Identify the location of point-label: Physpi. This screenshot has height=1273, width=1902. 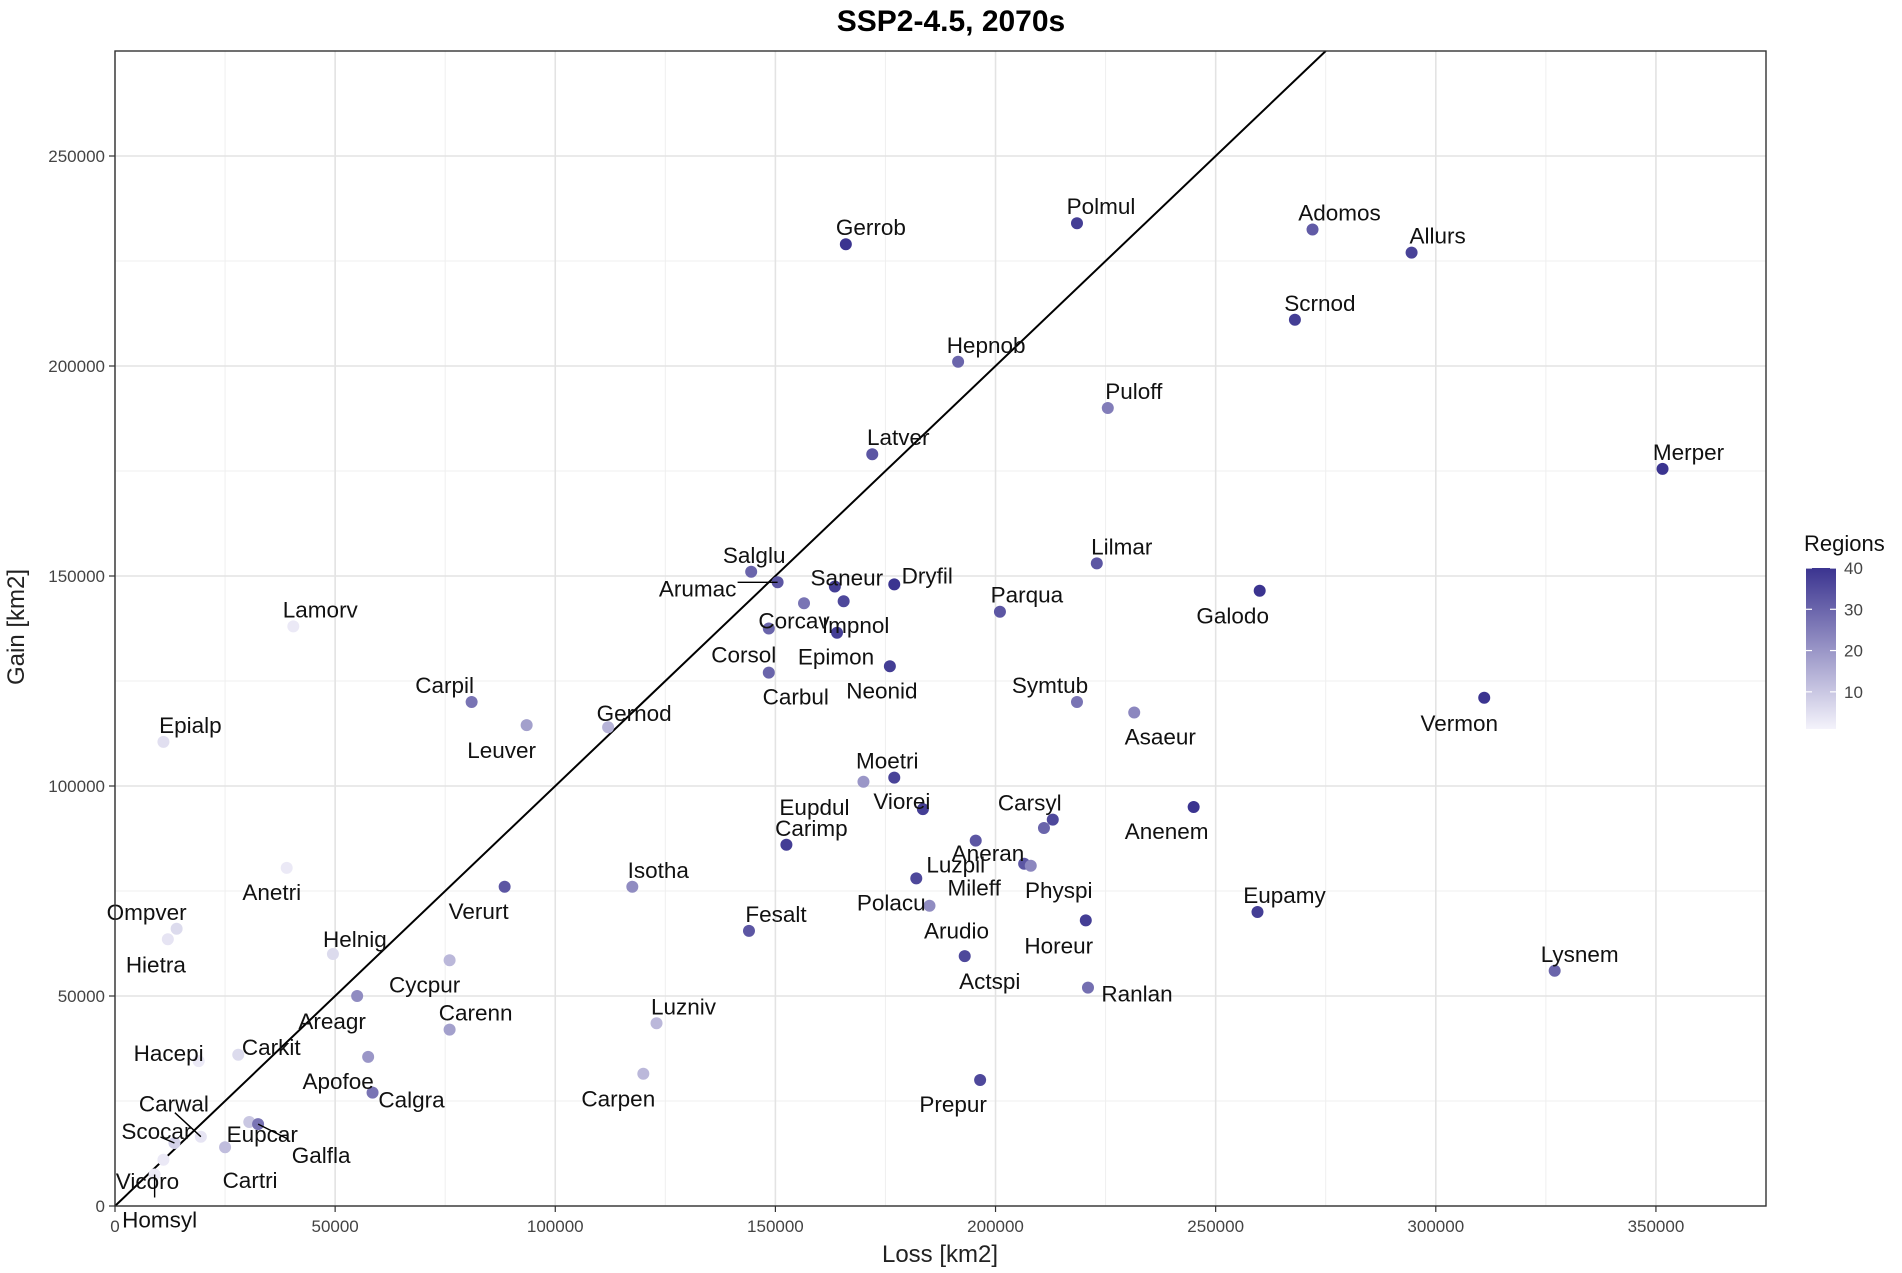
(1059, 890).